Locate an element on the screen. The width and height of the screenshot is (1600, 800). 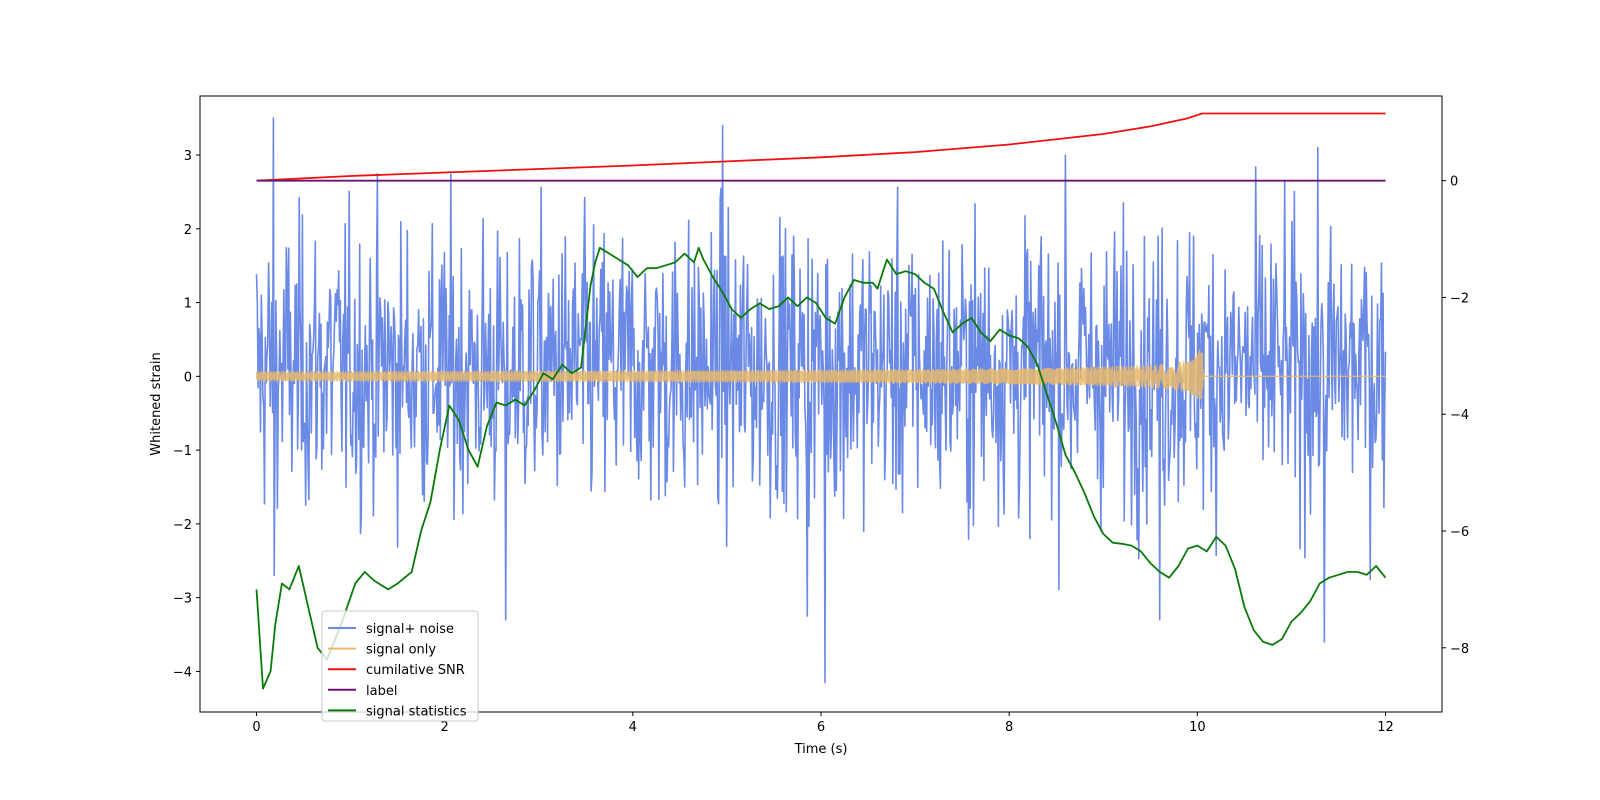
x-ticks: 0 2 4 6 8 10 12 is located at coordinates (823, 723).